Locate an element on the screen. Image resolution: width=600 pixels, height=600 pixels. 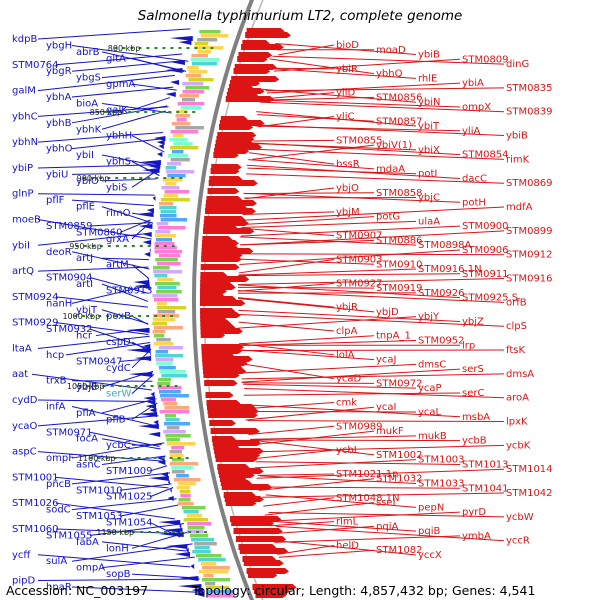
tick-label: 850 kbp is located at coordinates (106, 112).